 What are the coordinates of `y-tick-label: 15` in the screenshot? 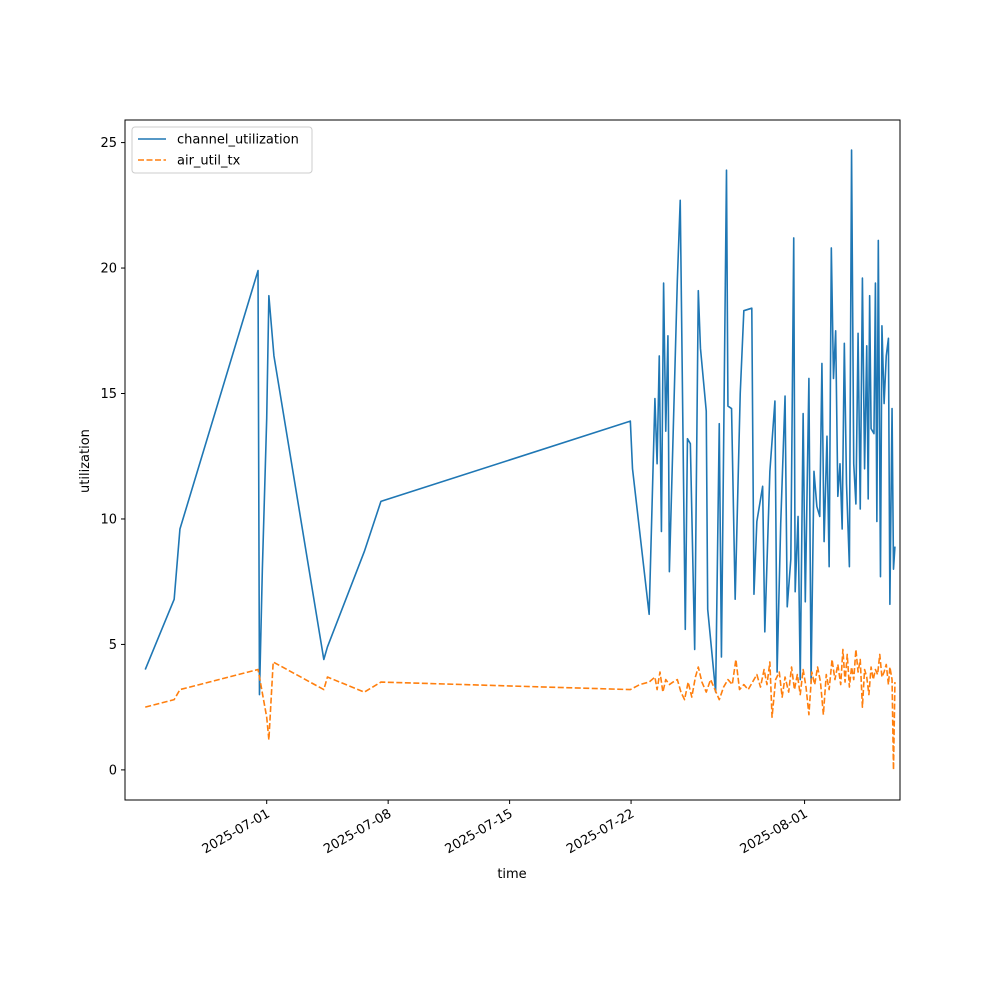 It's located at (108, 394).